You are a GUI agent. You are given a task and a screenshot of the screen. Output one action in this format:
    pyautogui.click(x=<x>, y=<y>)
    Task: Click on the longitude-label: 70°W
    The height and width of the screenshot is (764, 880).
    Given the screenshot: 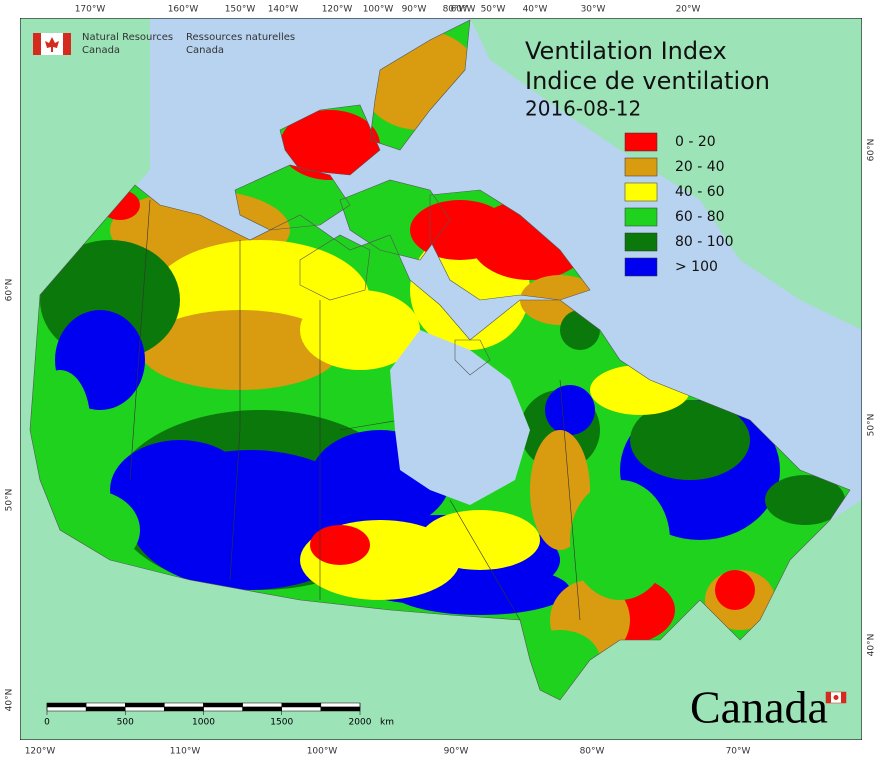 What is the action you would take?
    pyautogui.click(x=738, y=752)
    